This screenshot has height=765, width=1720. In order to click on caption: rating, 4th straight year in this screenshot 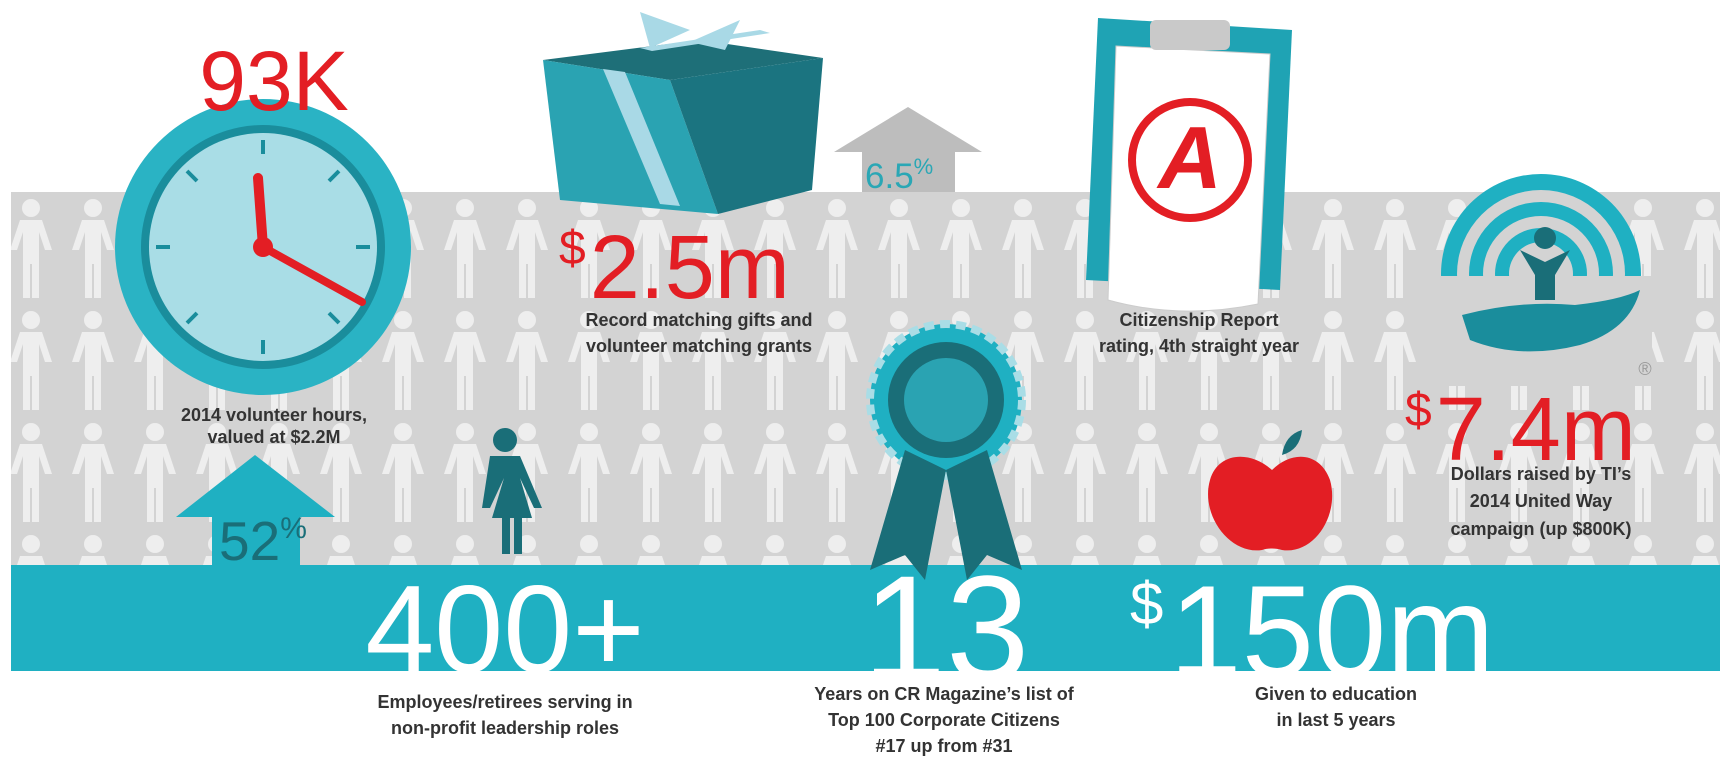, I will do `click(1199, 346)`.